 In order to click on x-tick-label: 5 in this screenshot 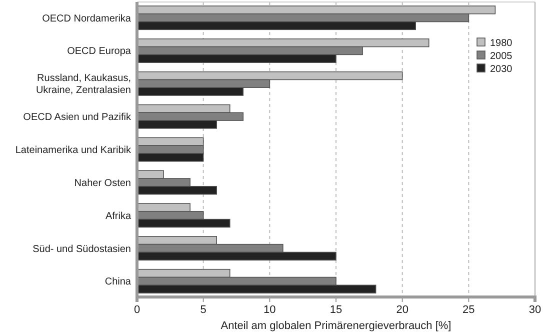, I will do `click(203, 310)`.